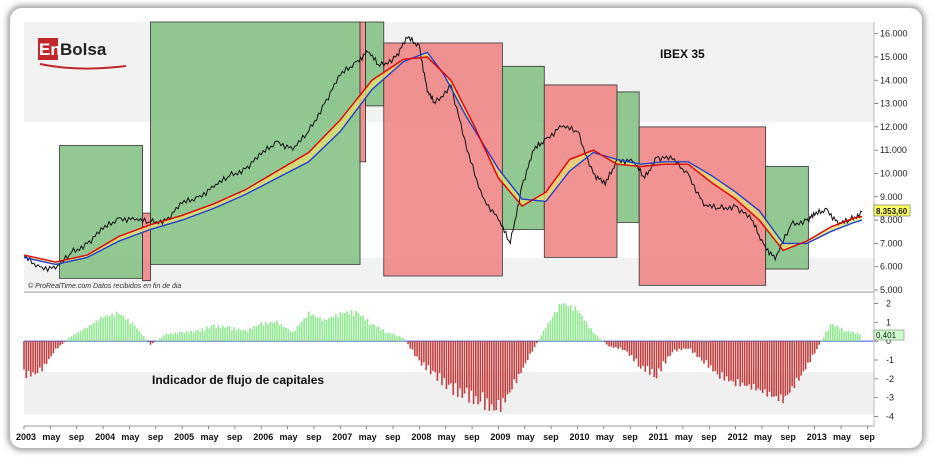  What do you see at coordinates (26, 437) in the screenshot?
I see `xtick-label: 2003` at bounding box center [26, 437].